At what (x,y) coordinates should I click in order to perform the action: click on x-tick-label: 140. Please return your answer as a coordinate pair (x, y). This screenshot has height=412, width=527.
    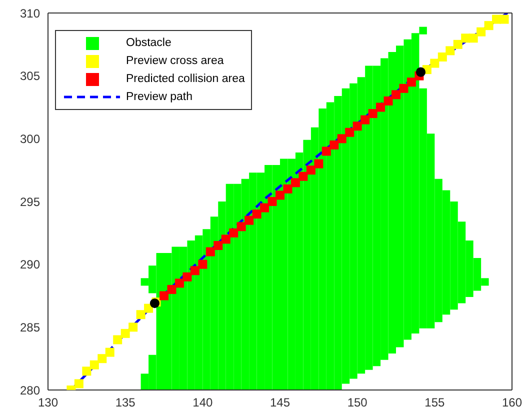
    Looking at the image, I should click on (202, 403).